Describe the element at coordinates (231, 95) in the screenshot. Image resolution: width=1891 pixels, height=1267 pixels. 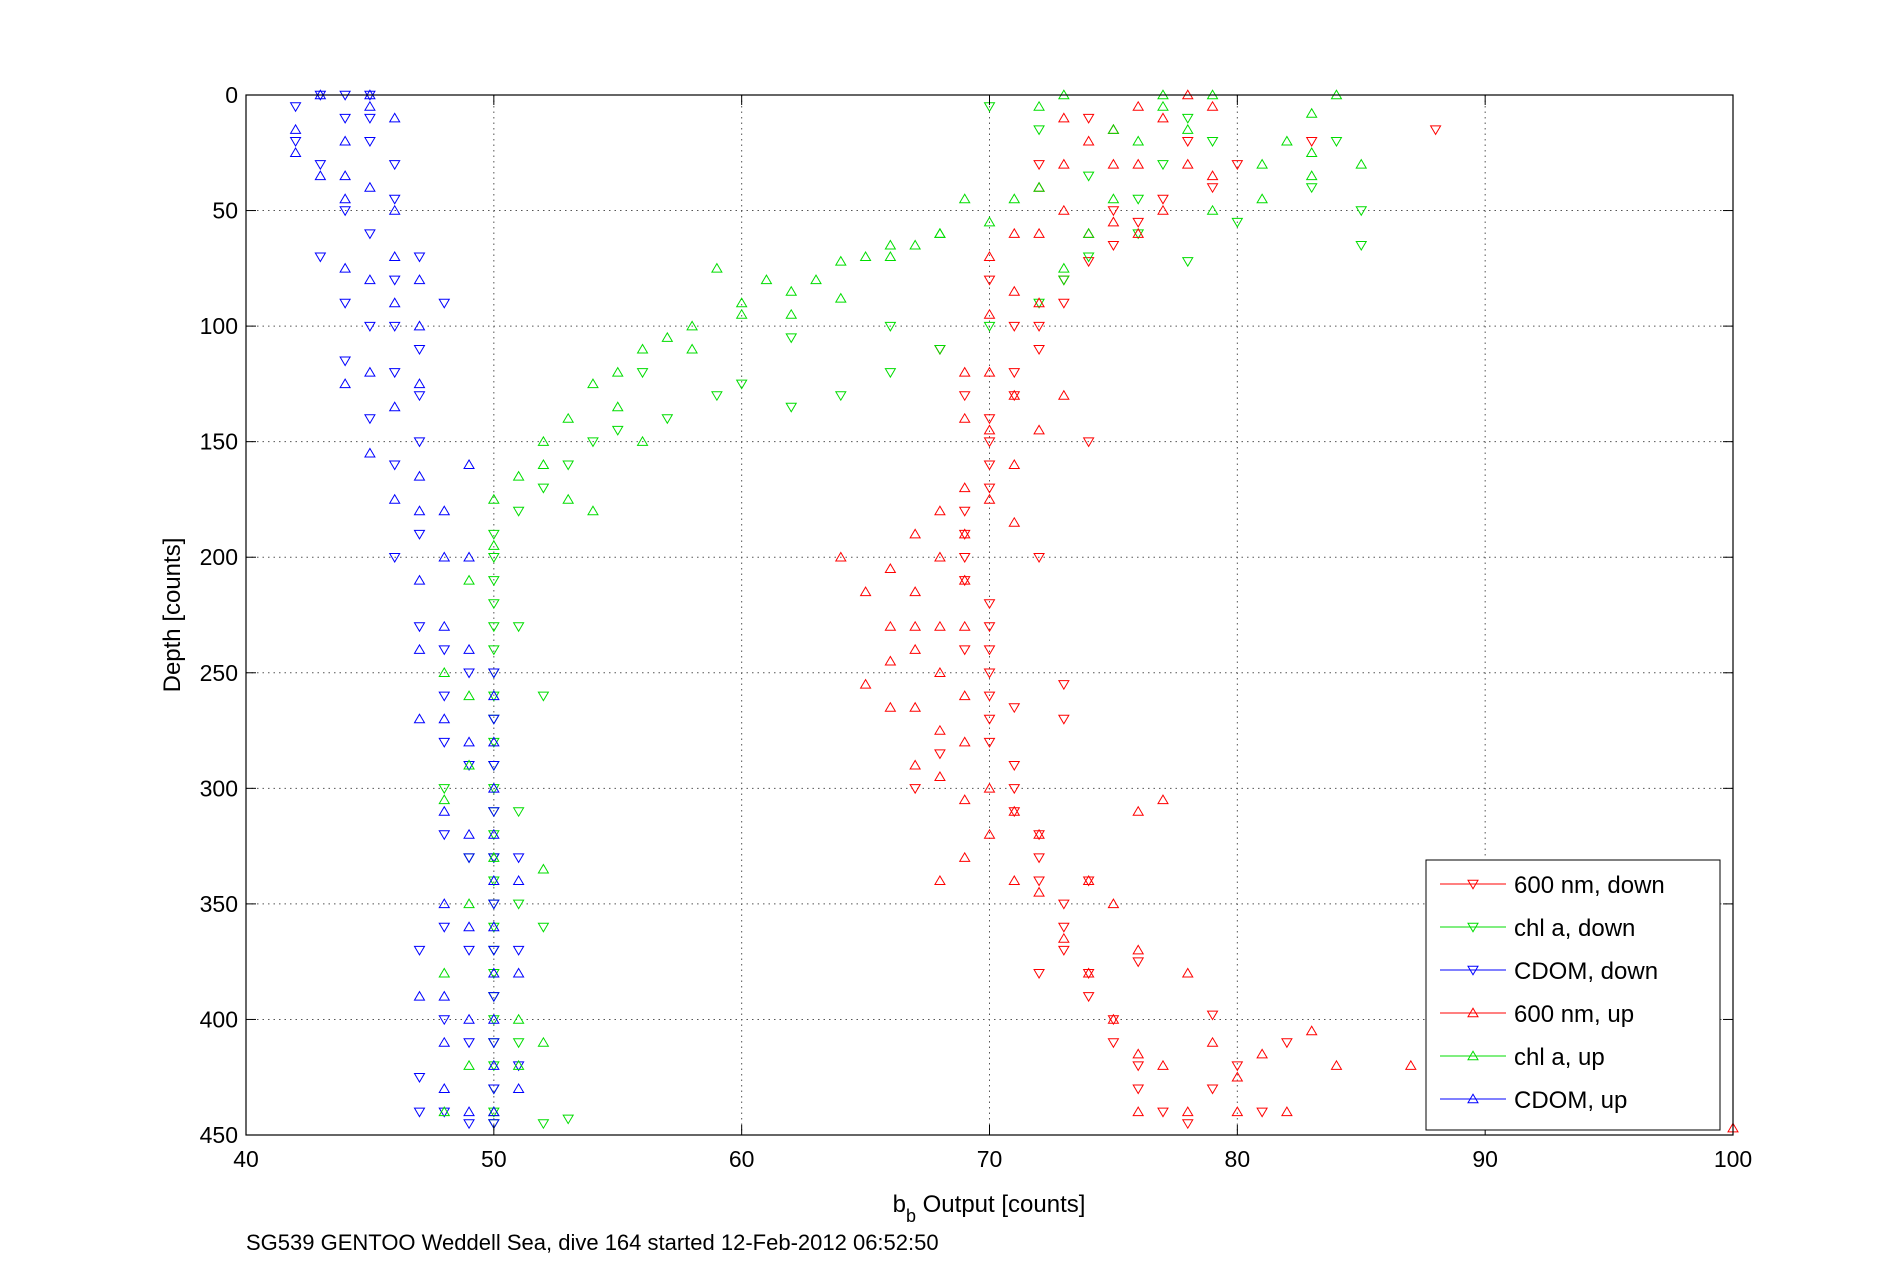
I see `y-tick-label: 0` at that location.